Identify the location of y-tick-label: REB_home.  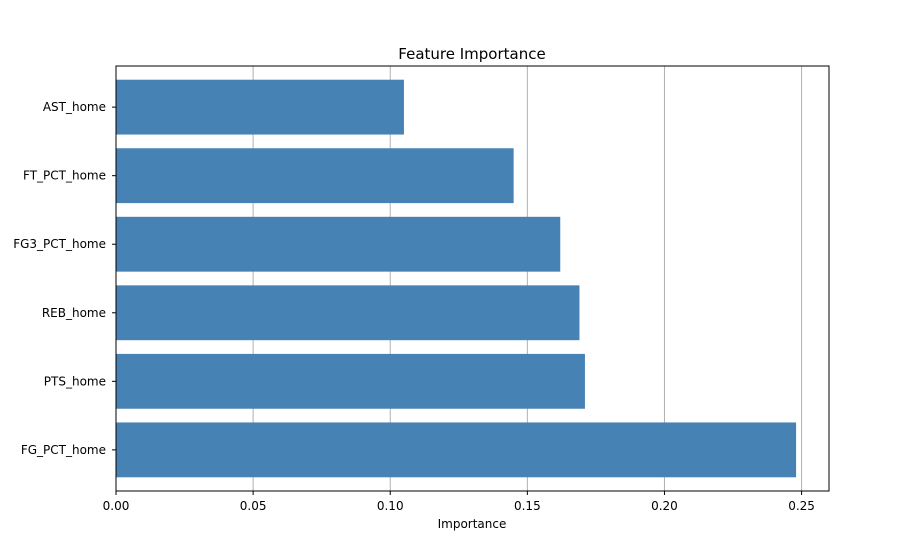
(74, 313).